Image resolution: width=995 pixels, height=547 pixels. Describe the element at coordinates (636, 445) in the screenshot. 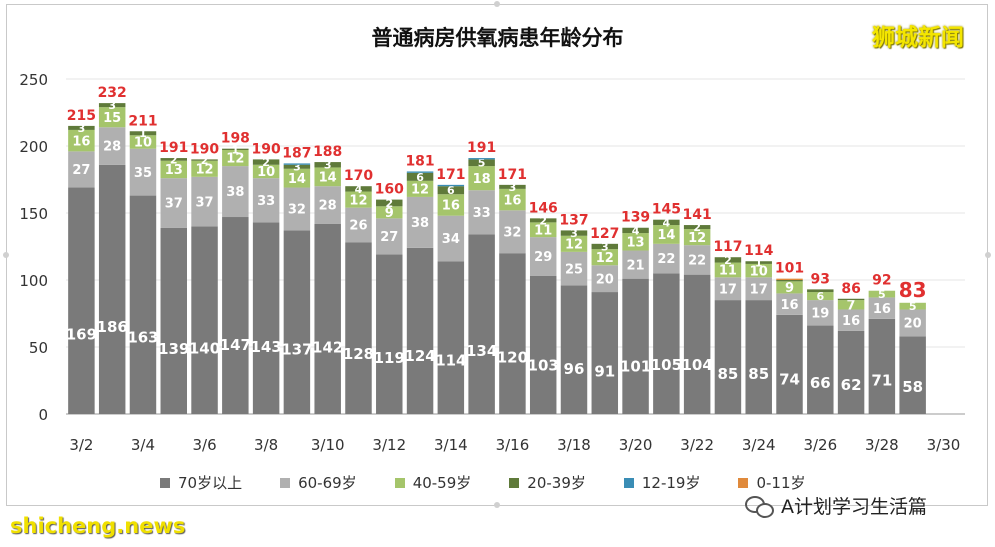

I see `x-tick-label: 3/20` at that location.